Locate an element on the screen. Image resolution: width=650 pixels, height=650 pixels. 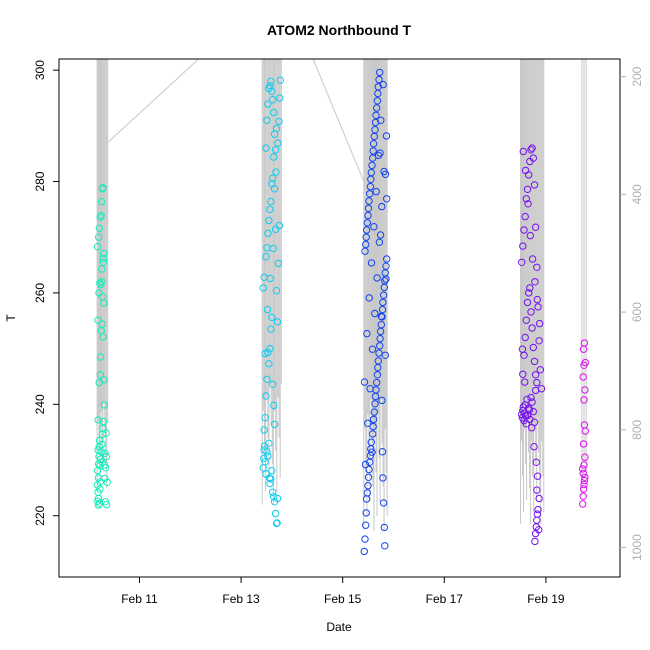
y-tick-label: 240 is located at coordinates (40, 404).